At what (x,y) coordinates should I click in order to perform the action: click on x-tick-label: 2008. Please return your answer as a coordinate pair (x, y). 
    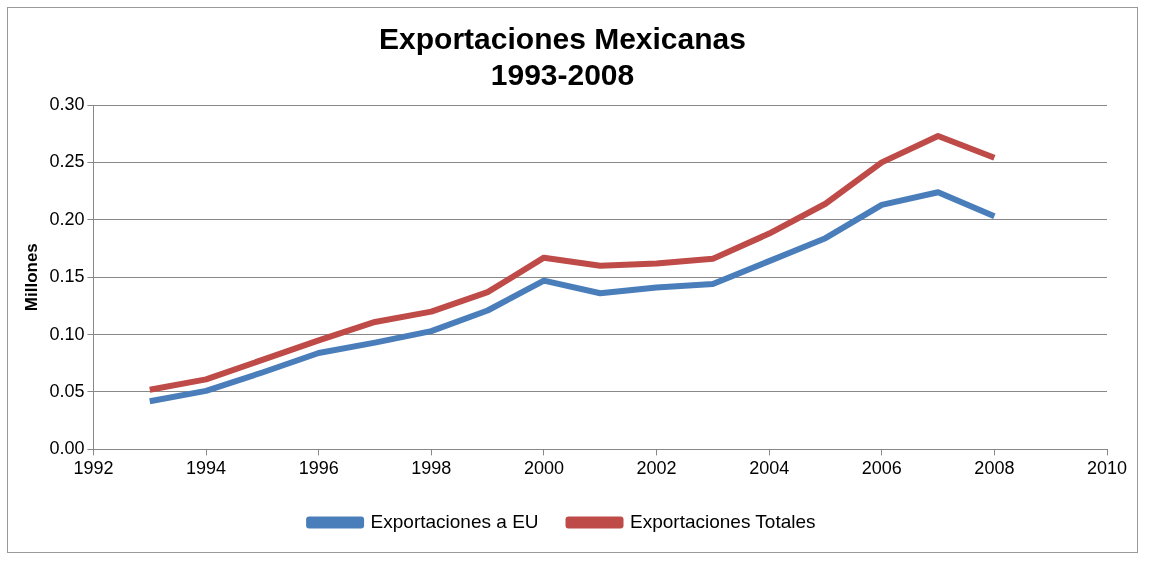
    Looking at the image, I should click on (994, 468).